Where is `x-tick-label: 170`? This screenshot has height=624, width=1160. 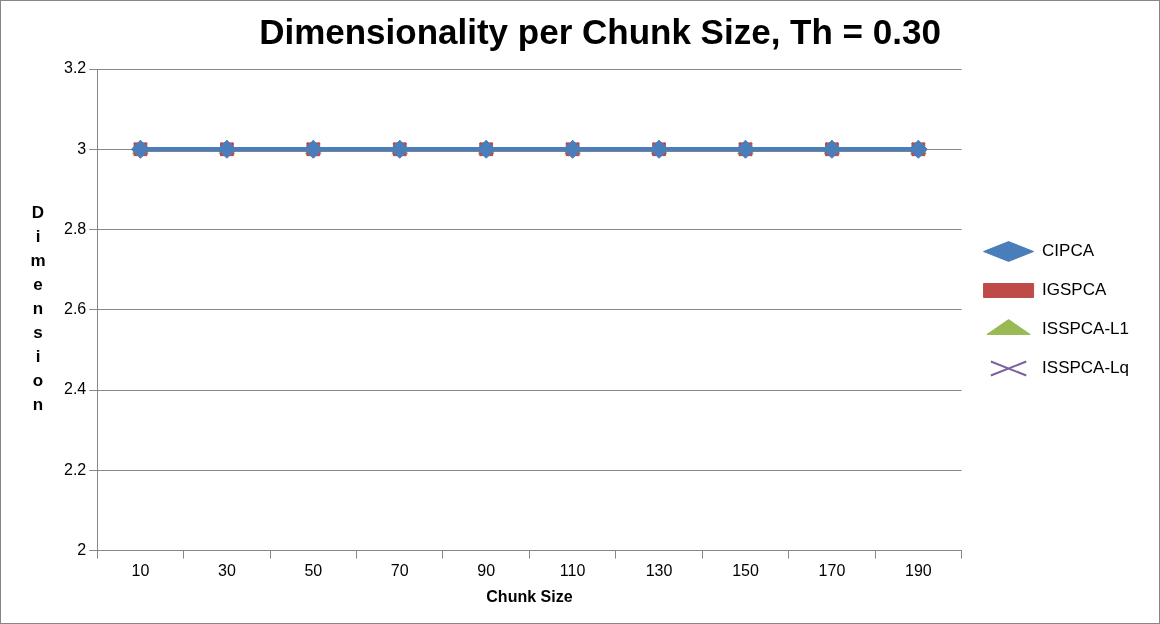
x-tick-label: 170 is located at coordinates (832, 570).